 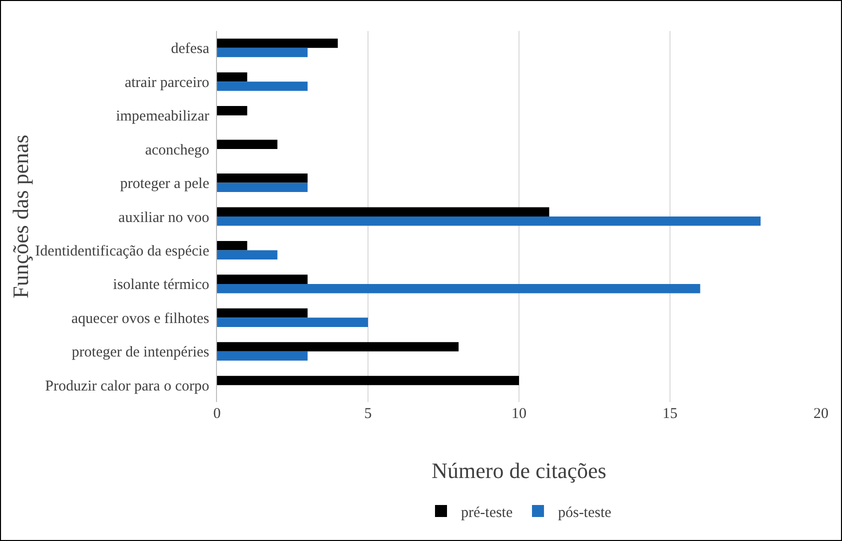 I want to click on y-tick-label: atrair parceiro, so click(x=168, y=82).